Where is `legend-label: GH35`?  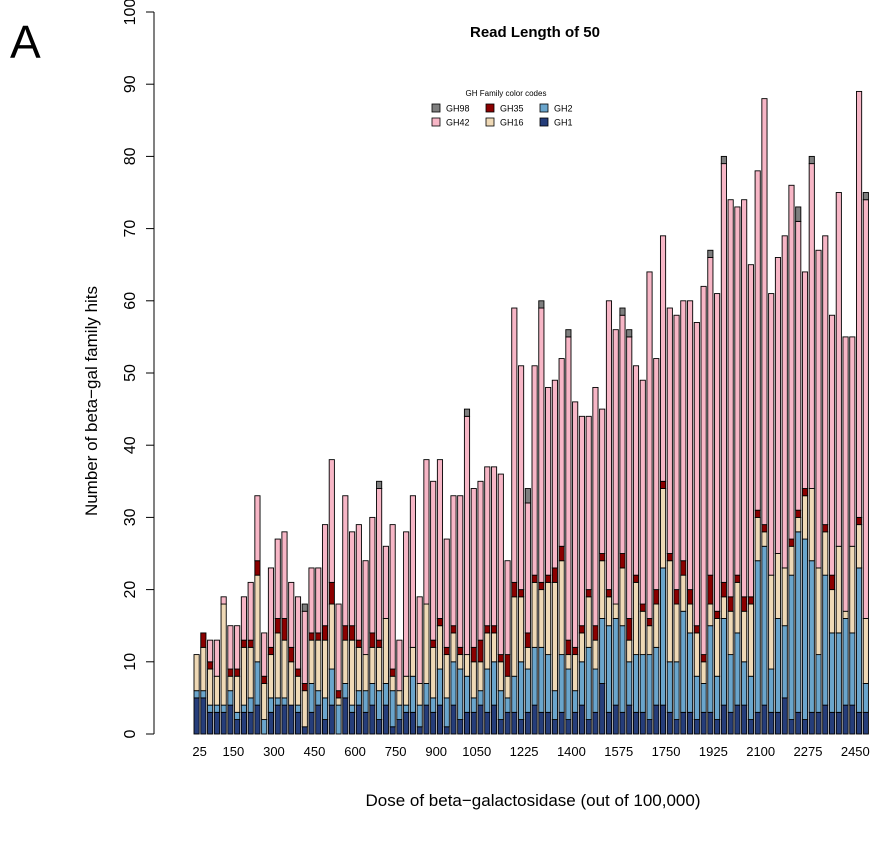
legend-label: GH35 is located at coordinates (512, 109).